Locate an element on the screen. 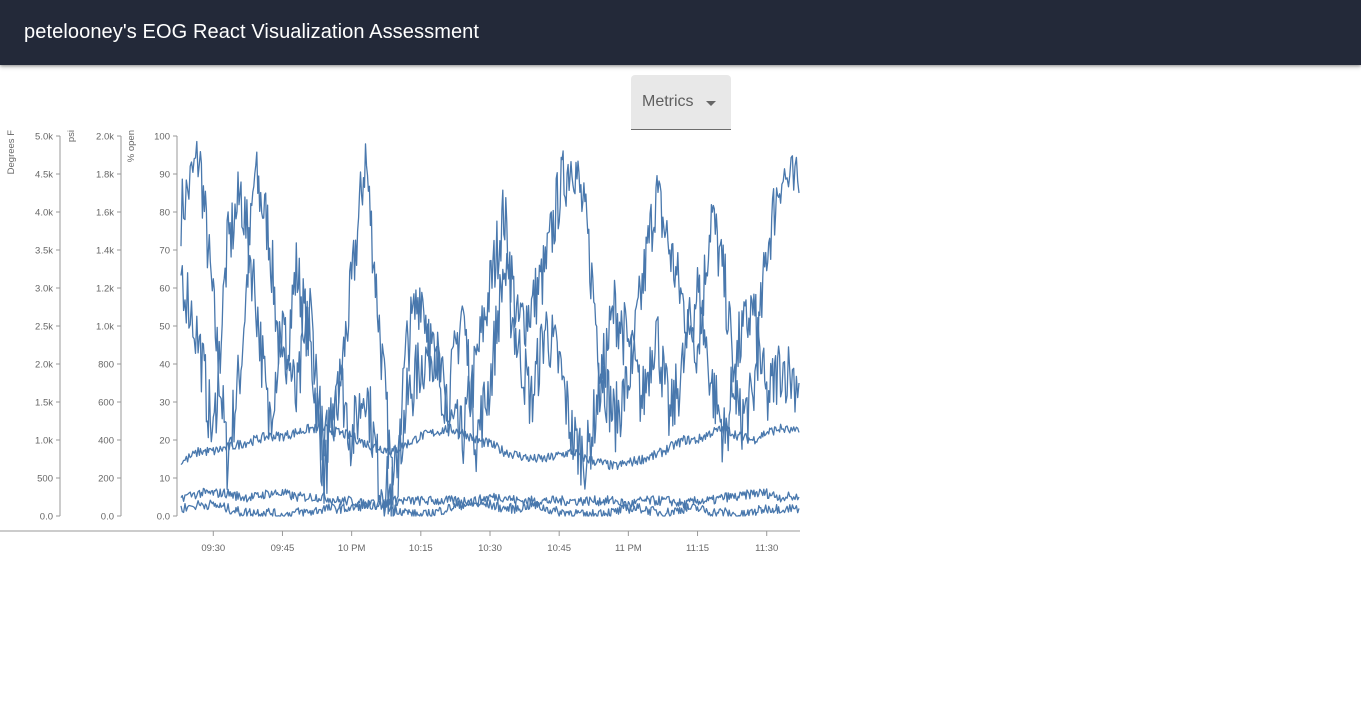 Image resolution: width=1361 pixels, height=720 pixels. y-tick-label: 50 is located at coordinates (164, 327).